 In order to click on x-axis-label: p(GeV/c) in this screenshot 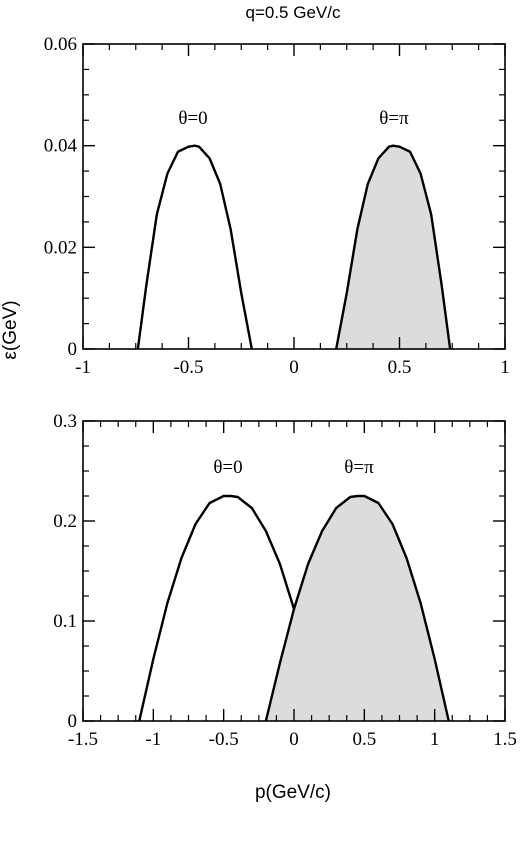, I will do `click(293, 792)`.